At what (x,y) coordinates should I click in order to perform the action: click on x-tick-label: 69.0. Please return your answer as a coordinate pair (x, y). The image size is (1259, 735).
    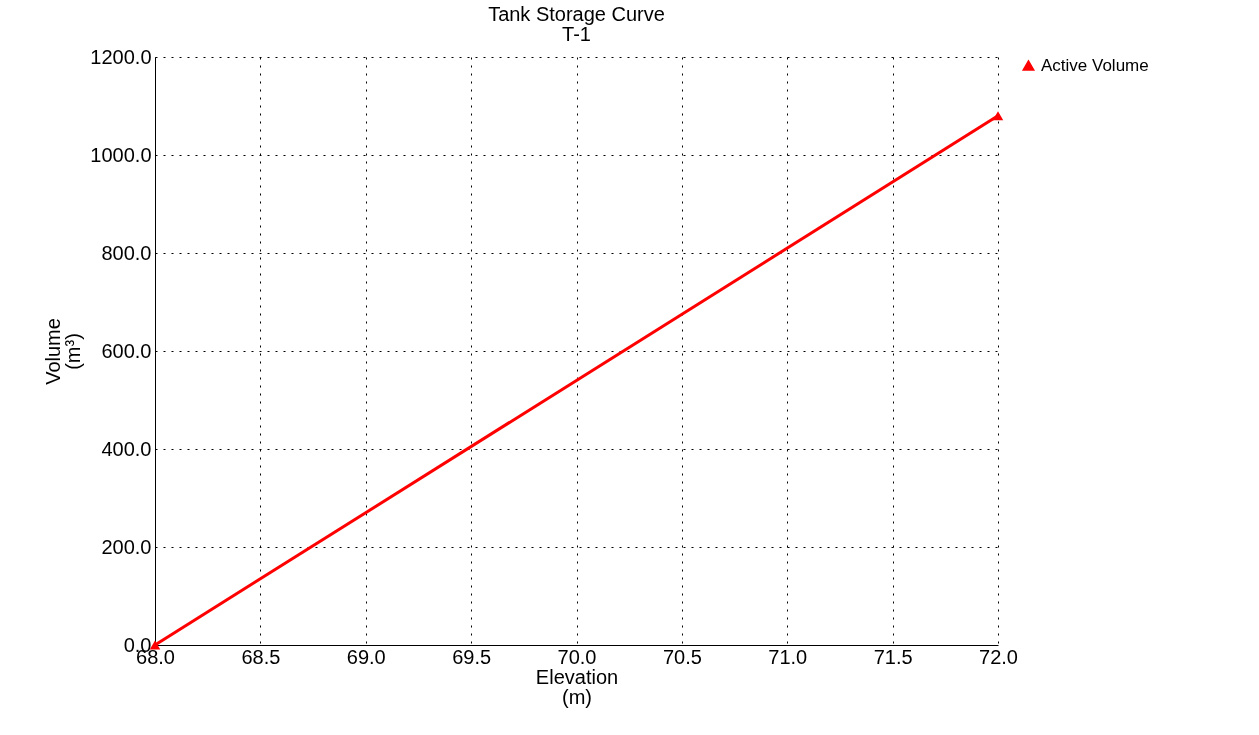
    Looking at the image, I should click on (366, 656).